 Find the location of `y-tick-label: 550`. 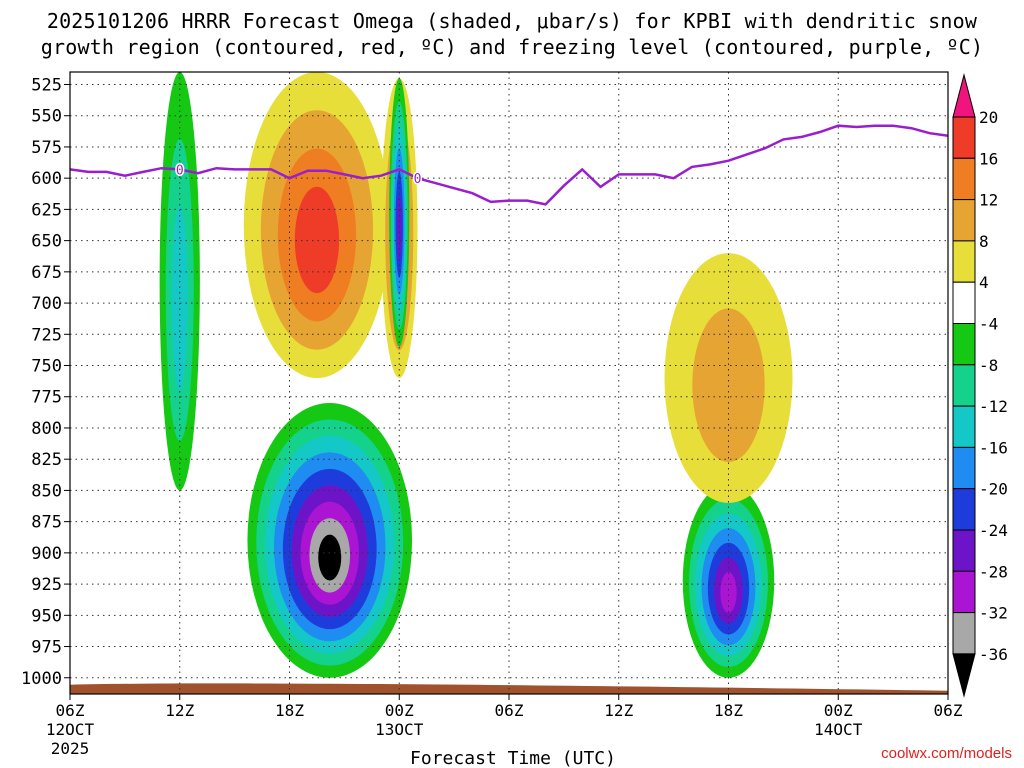

y-tick-label: 550 is located at coordinates (46, 117).